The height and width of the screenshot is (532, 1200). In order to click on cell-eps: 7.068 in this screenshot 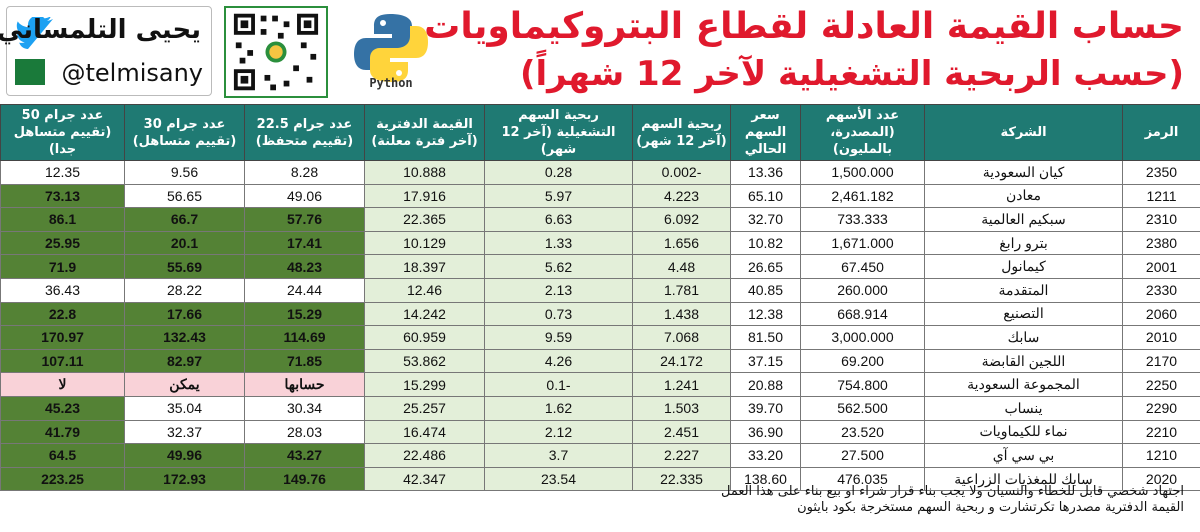, I will do `click(681, 337)`.